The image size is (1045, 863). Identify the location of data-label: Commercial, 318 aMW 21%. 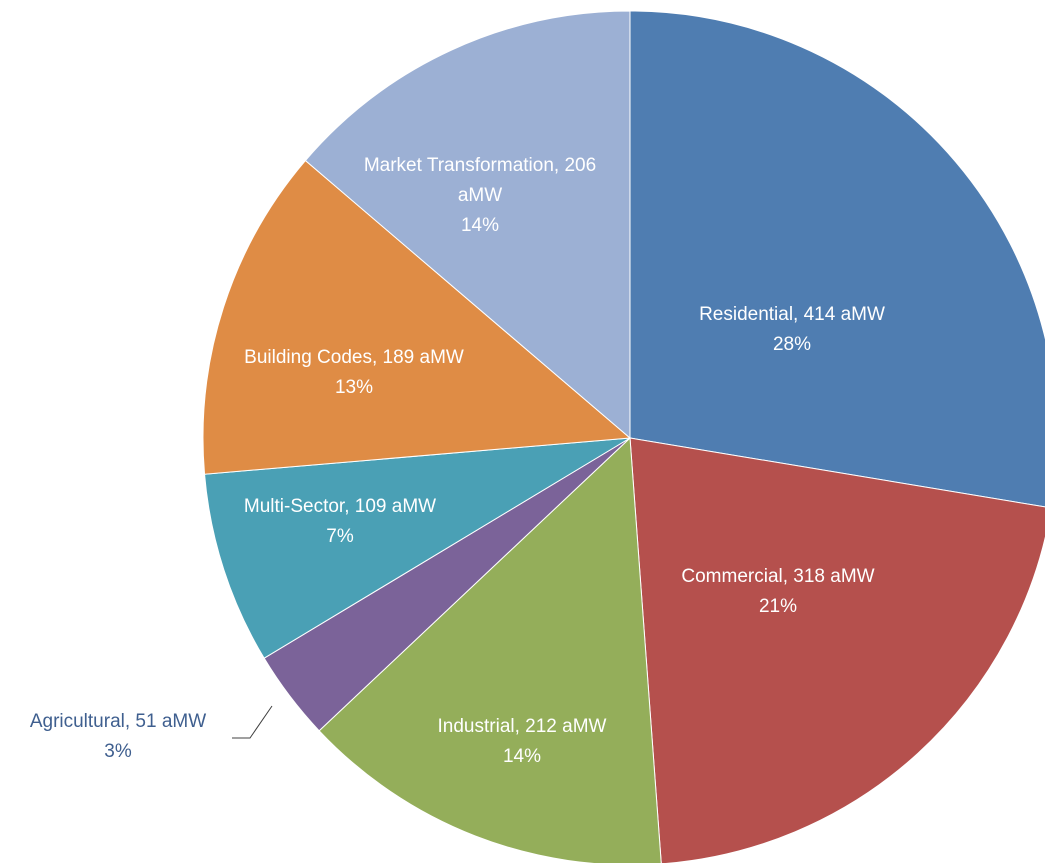
(778, 592).